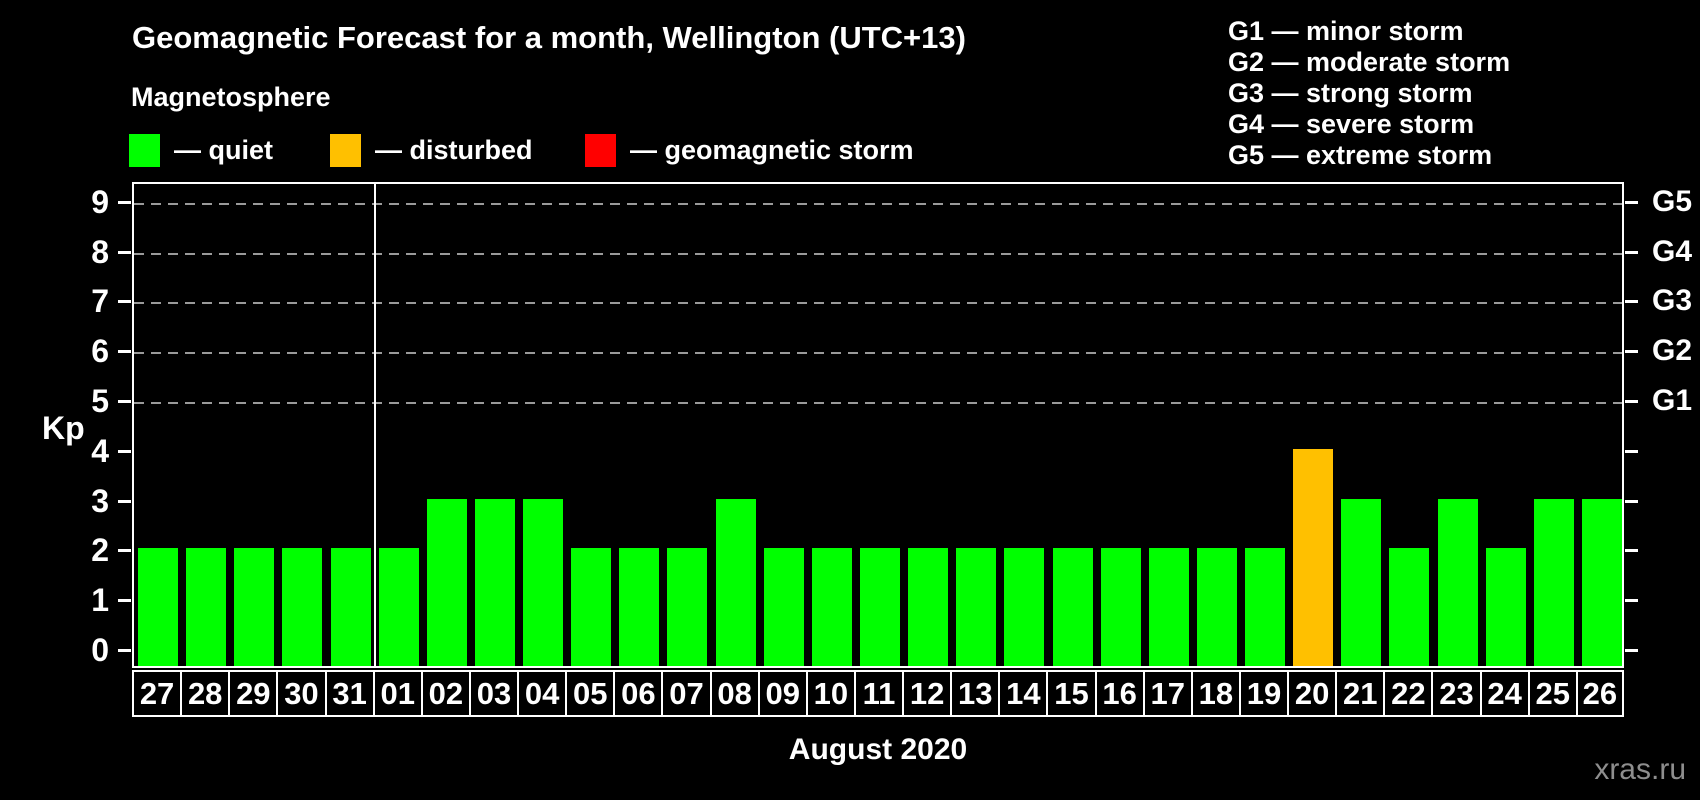 The width and height of the screenshot is (1700, 800). What do you see at coordinates (1360, 693) in the screenshot?
I see `day-cell-21: 21` at bounding box center [1360, 693].